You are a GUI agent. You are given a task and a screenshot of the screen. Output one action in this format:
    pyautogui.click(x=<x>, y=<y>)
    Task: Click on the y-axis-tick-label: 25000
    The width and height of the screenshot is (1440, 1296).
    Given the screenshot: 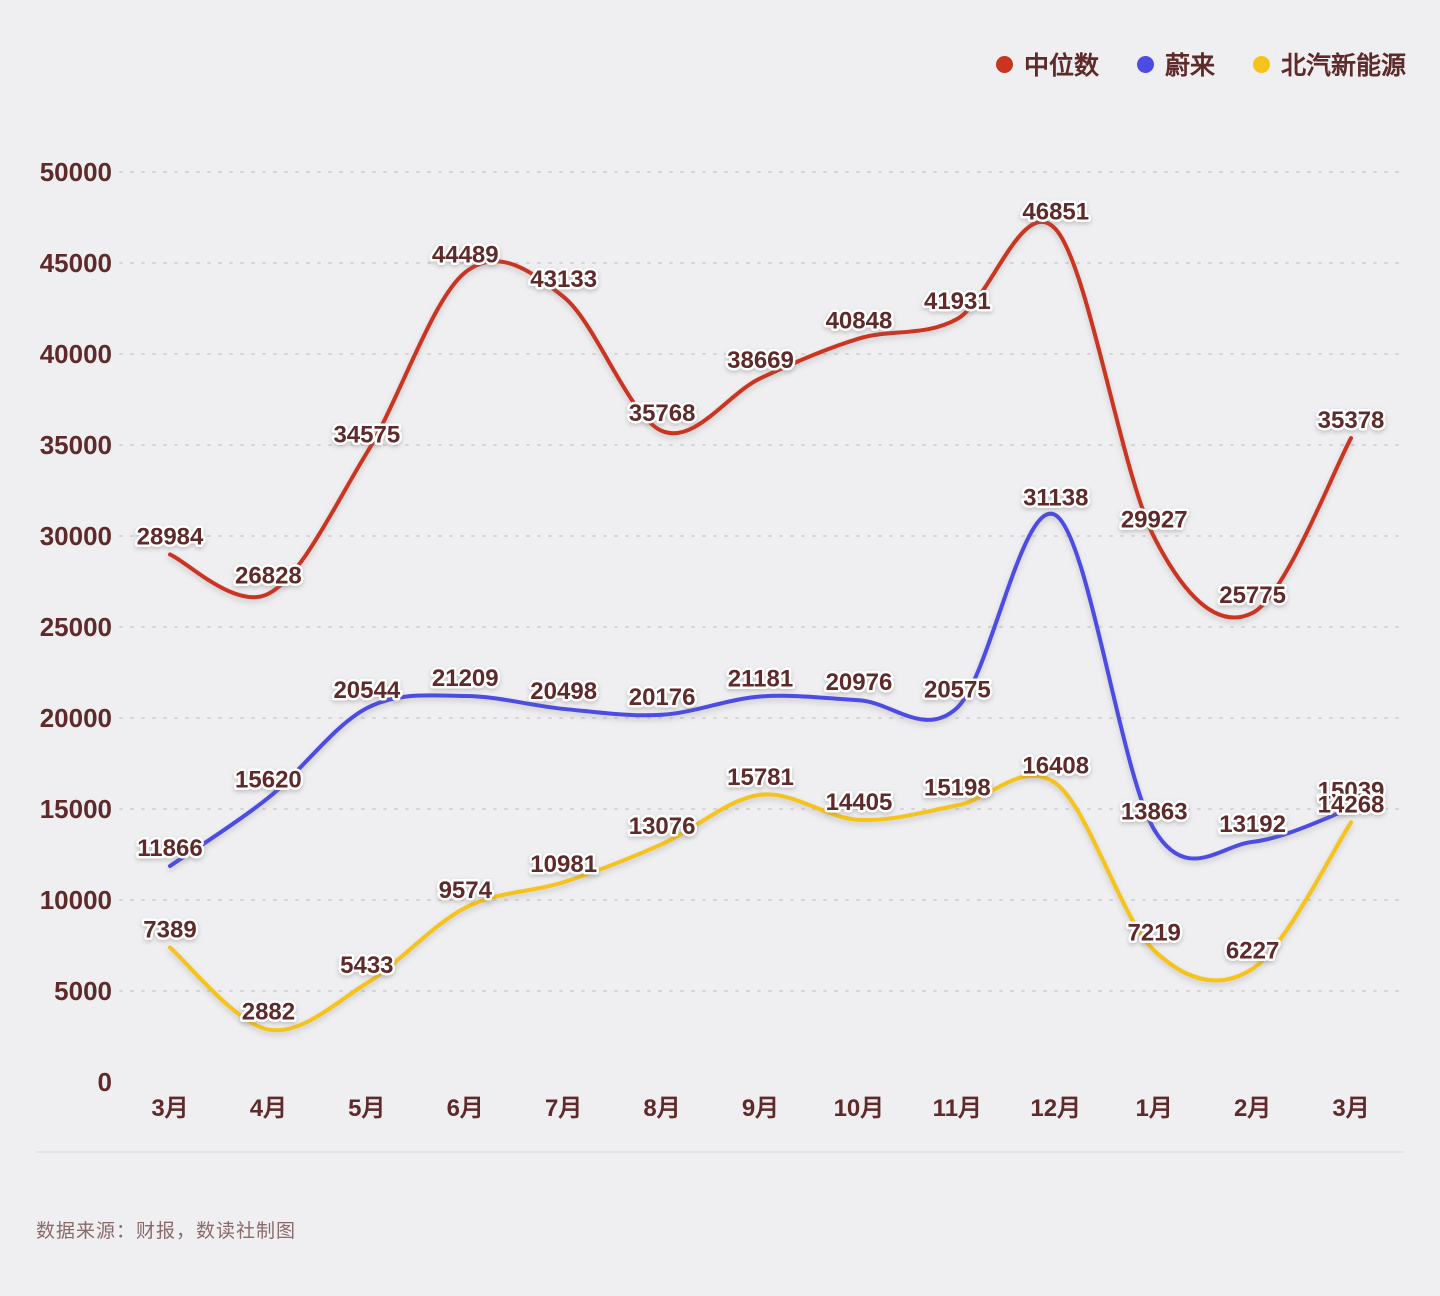 What is the action you would take?
    pyautogui.click(x=76, y=627)
    